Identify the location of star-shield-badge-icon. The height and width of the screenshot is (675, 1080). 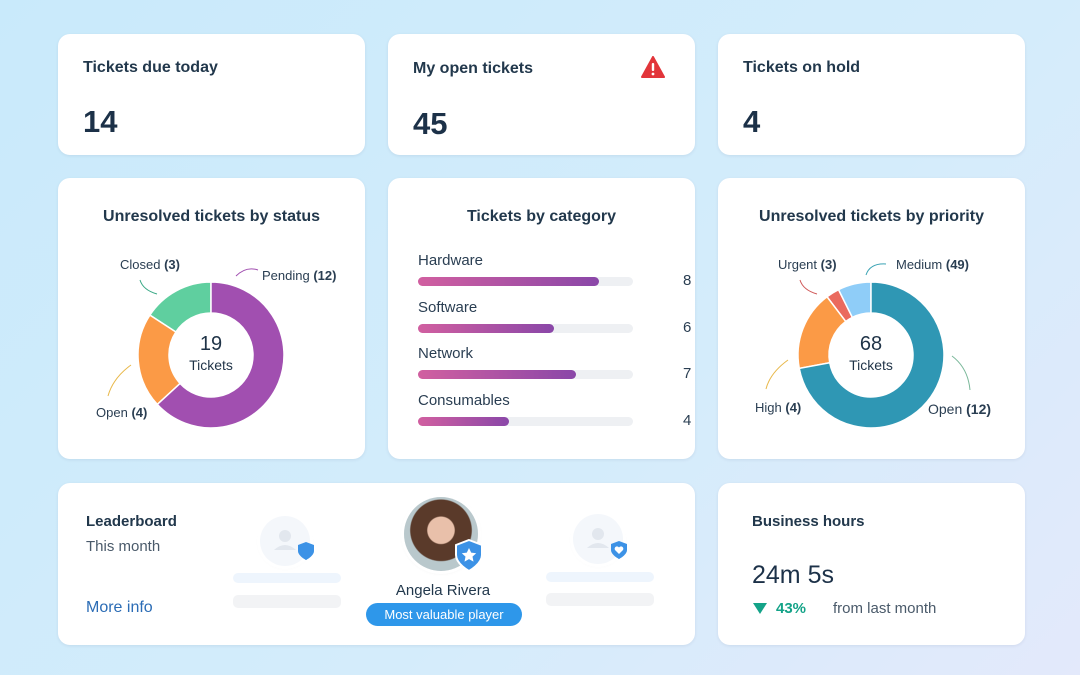
(469, 556).